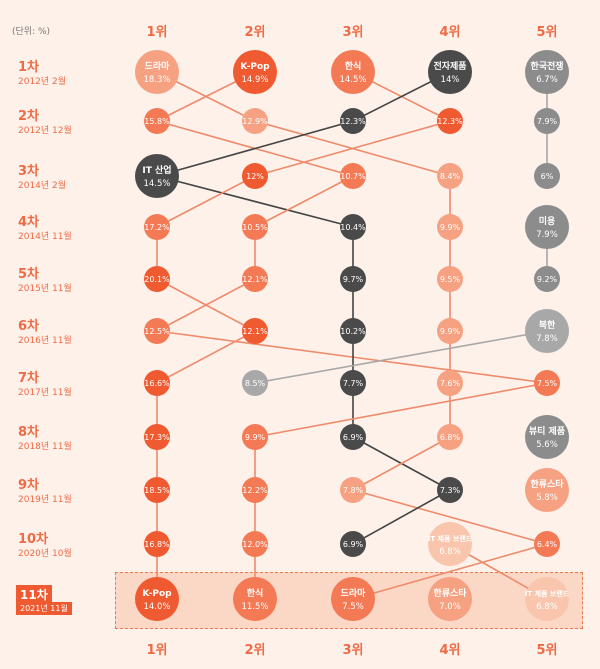 Image resolution: width=600 pixels, height=669 pixels. Describe the element at coordinates (29, 485) in the screenshot. I see `row-title: 9차` at that location.